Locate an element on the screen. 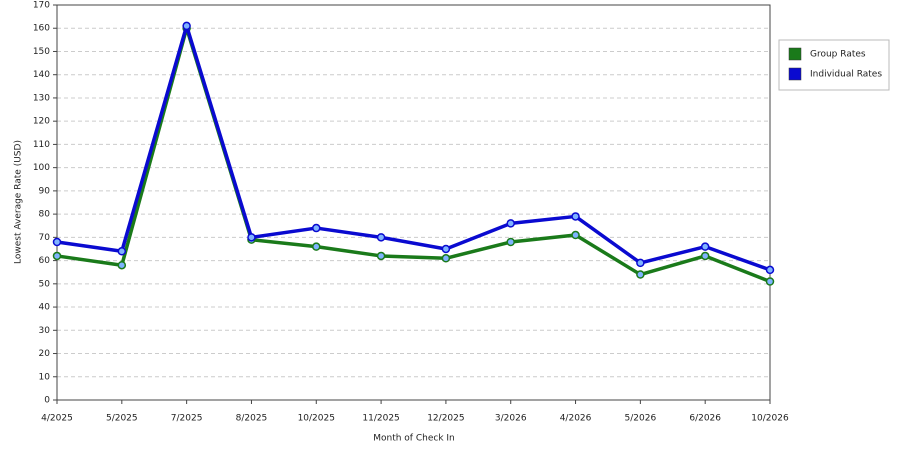 This screenshot has width=900, height=450. y-tick-label: 80 is located at coordinates (45, 215).